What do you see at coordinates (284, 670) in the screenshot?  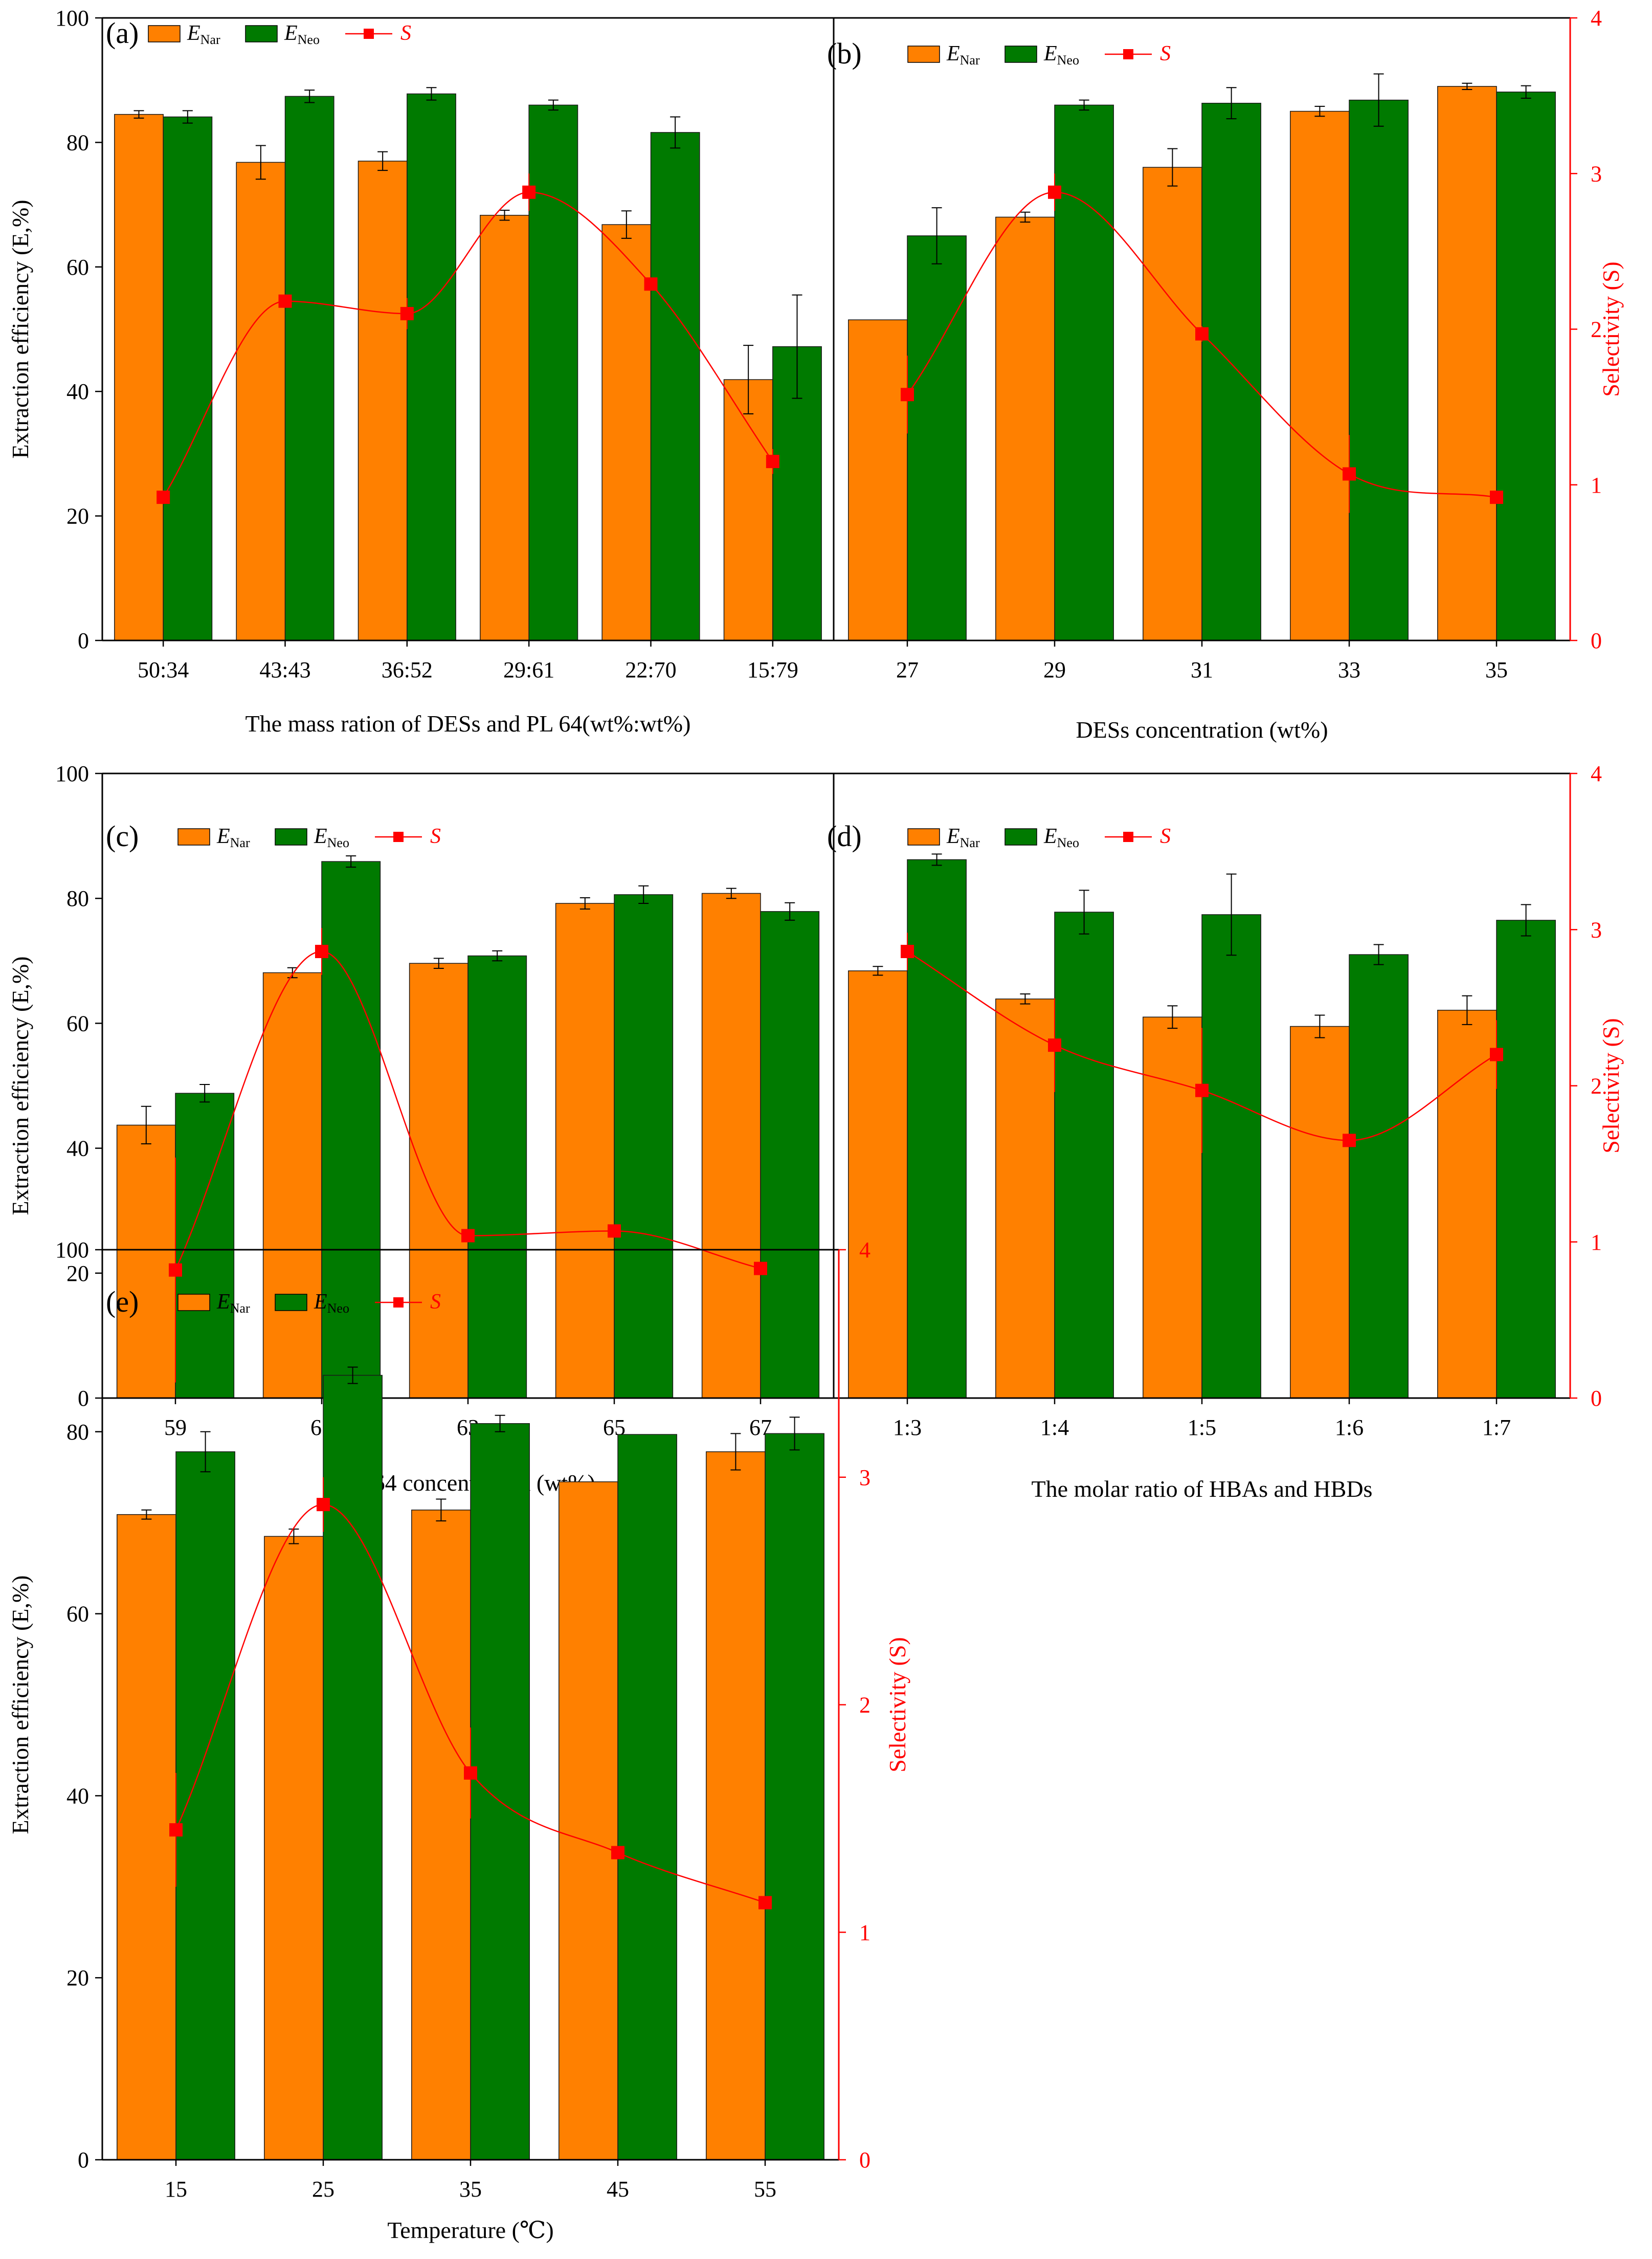 I see `x-tick-label: 43:43` at bounding box center [284, 670].